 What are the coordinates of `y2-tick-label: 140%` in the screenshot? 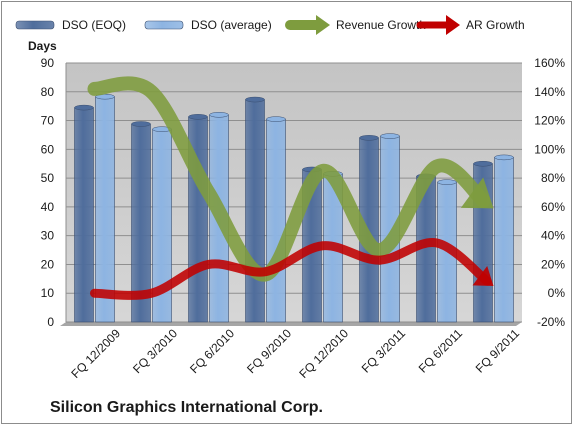 It's located at (549, 92).